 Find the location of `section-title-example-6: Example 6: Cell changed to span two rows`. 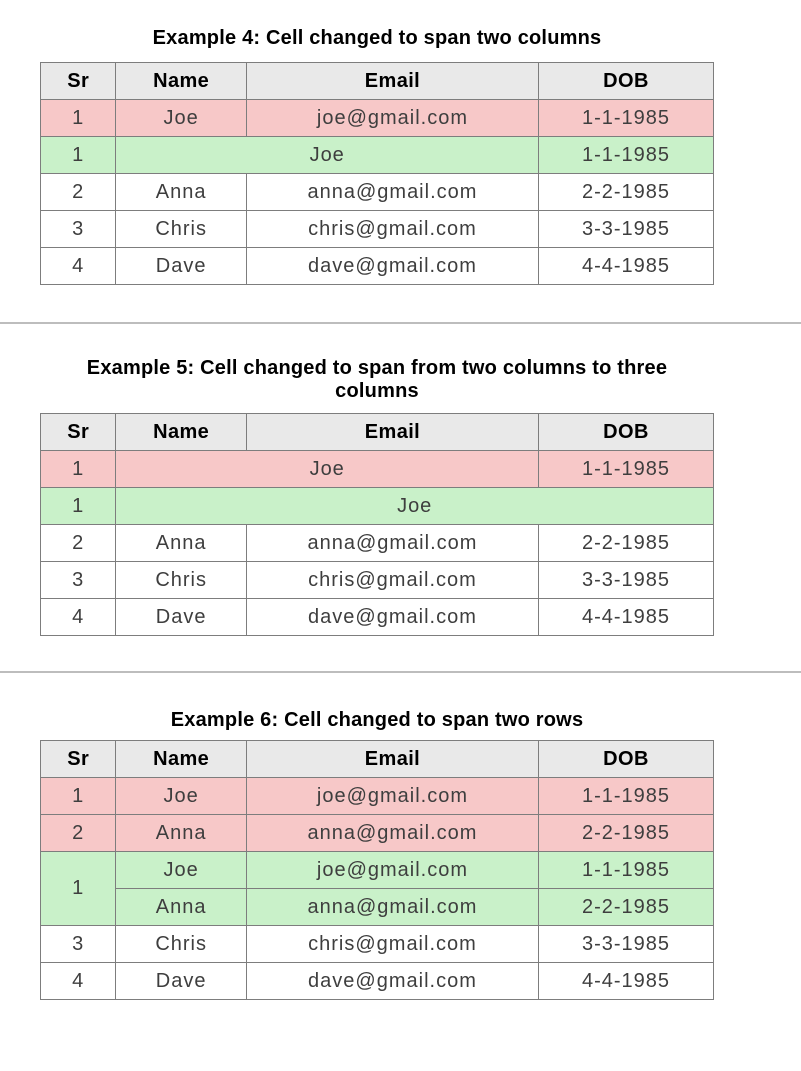

section-title-example-6: Example 6: Cell changed to span two rows is located at coordinates (377, 720).